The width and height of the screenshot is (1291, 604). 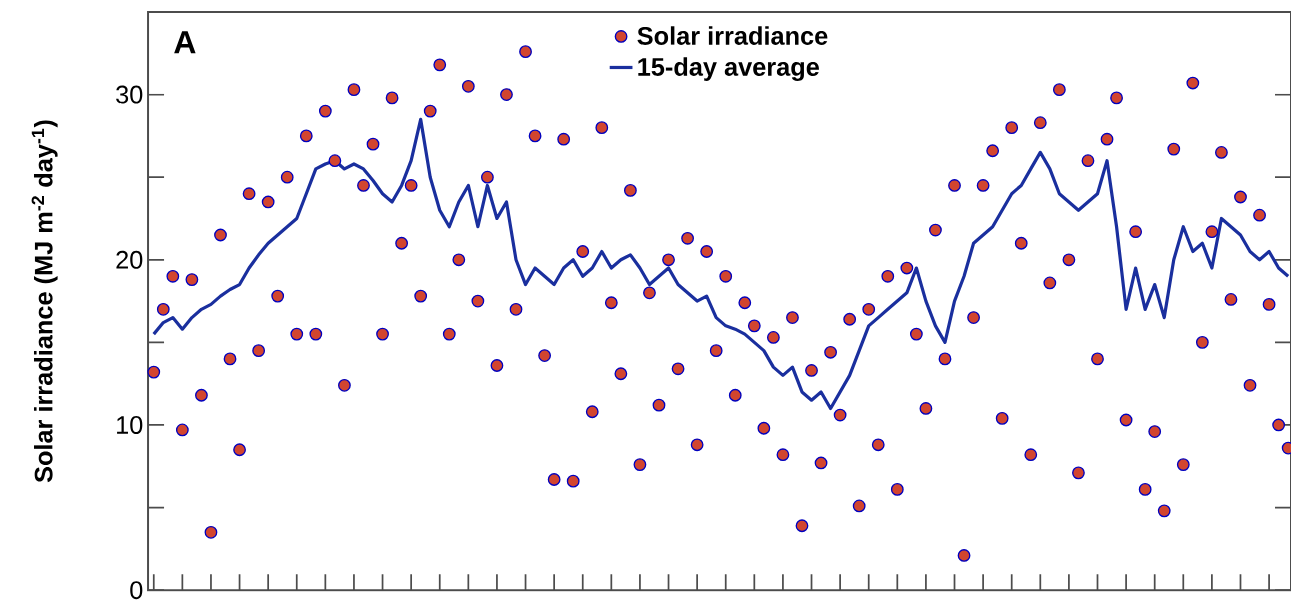 I want to click on y-axis-title: Solar irradiance (MJ m$^{-2}$ day$^{-1}$), so click(x=44, y=301).